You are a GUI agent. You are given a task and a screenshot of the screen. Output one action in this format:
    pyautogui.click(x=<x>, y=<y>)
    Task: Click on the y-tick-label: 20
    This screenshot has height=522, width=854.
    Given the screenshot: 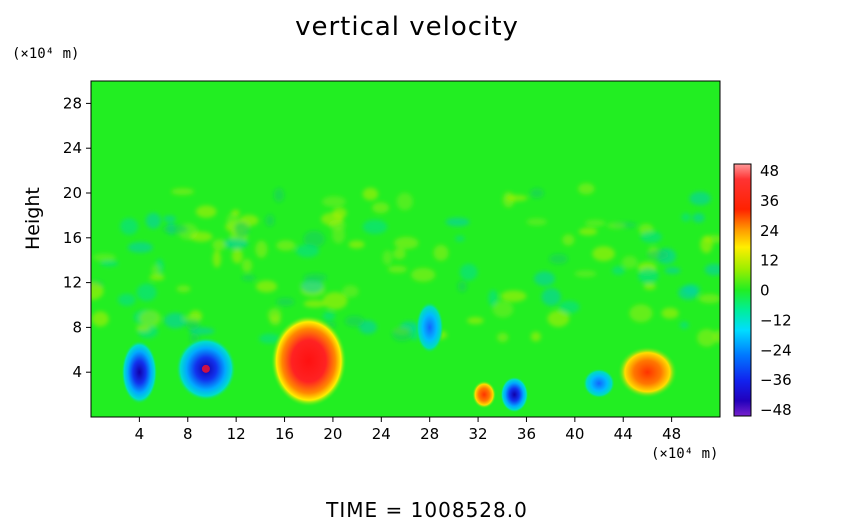 What is the action you would take?
    pyautogui.click(x=72, y=193)
    